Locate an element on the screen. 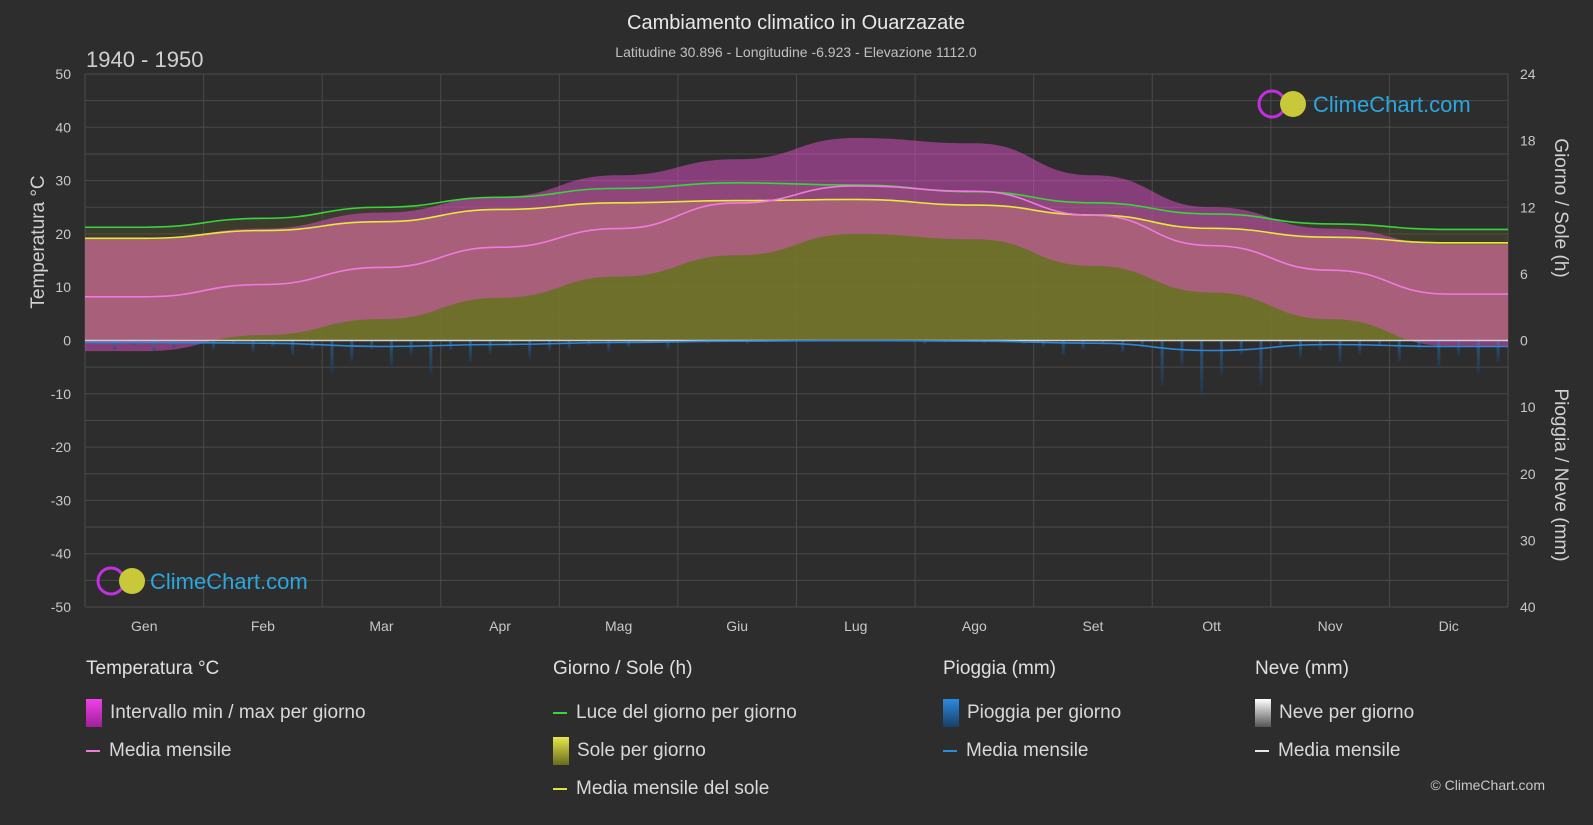 The image size is (1593, 825). x-tick: Mag is located at coordinates (618, 626).